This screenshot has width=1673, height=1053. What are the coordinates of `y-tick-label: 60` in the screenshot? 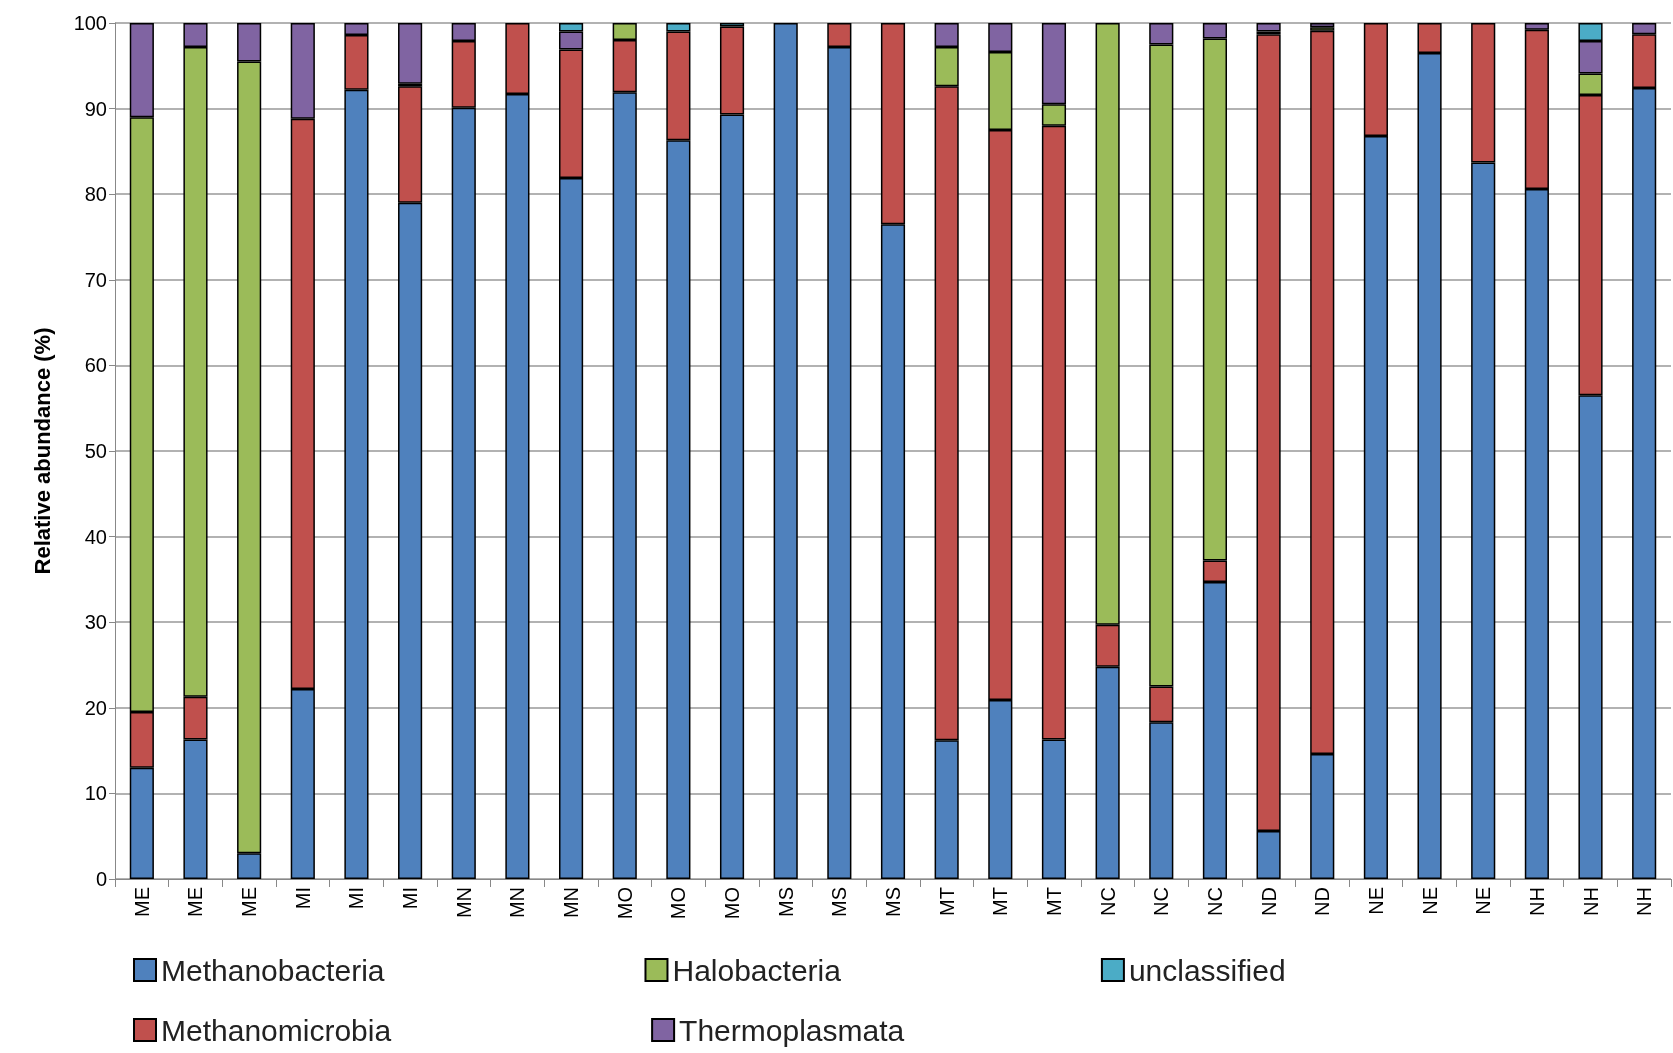 It's located at (95, 365).